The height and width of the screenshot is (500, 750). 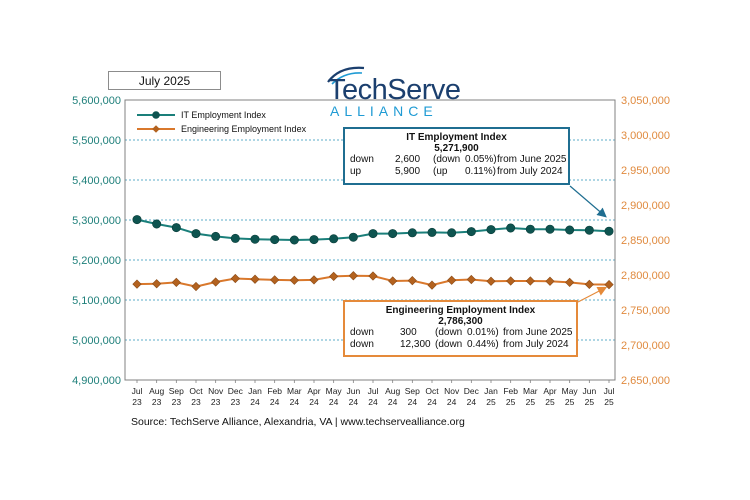 What do you see at coordinates (645, 171) in the screenshot?
I see `right-tick-label: 2,950,000` at bounding box center [645, 171].